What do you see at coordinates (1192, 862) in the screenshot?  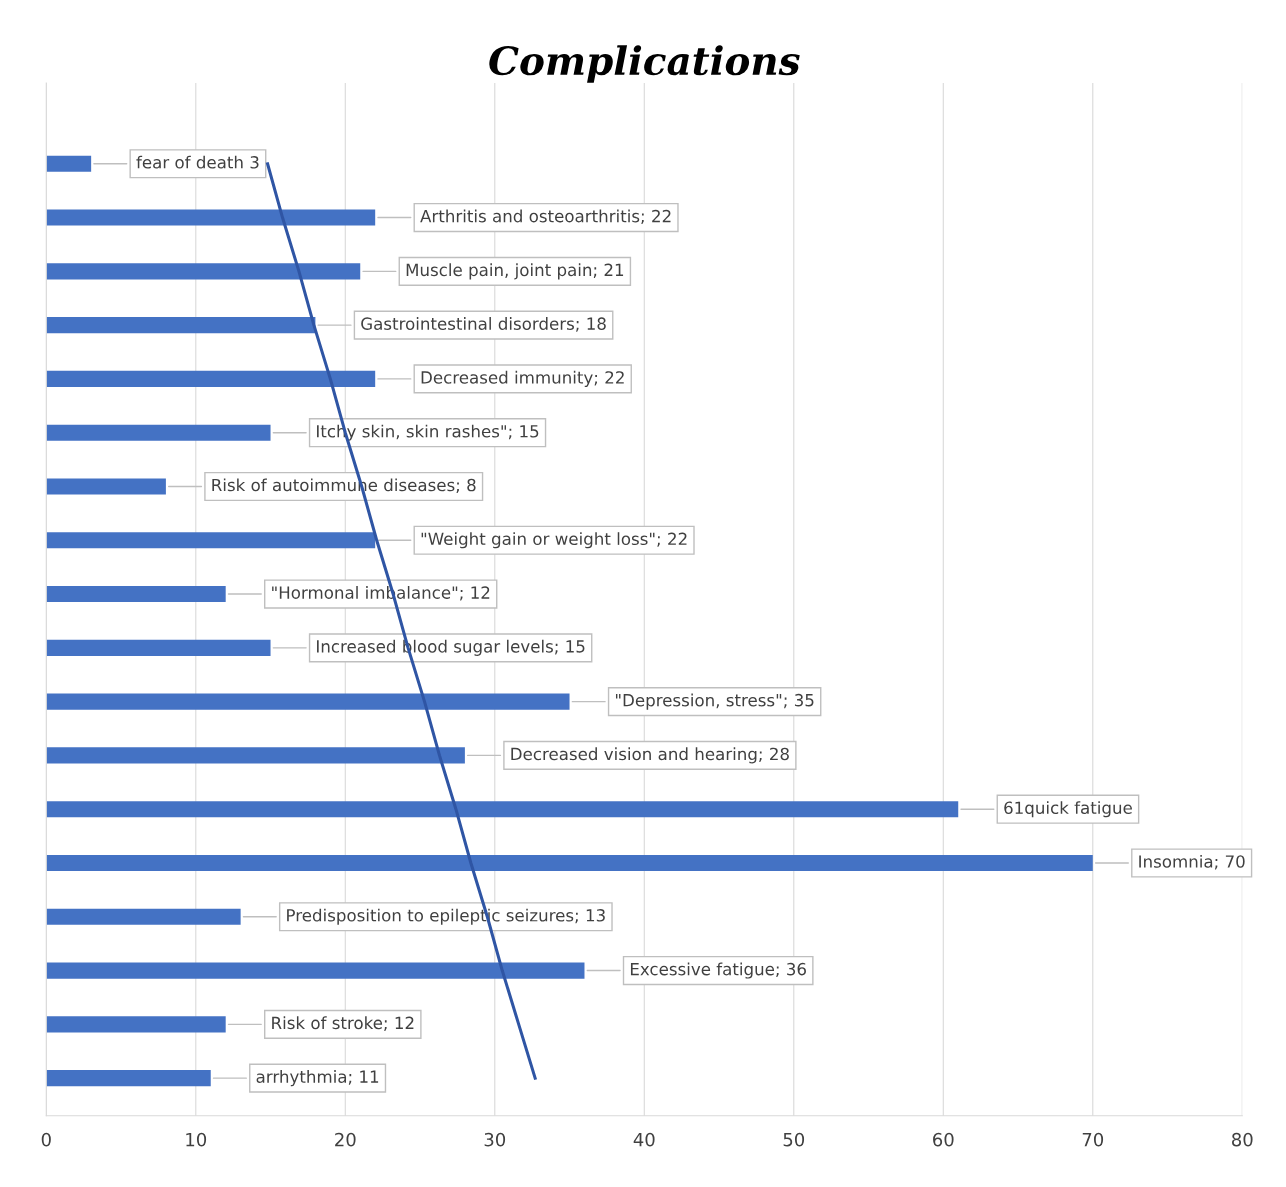 I see `data-label: Insomnia; 70` at bounding box center [1192, 862].